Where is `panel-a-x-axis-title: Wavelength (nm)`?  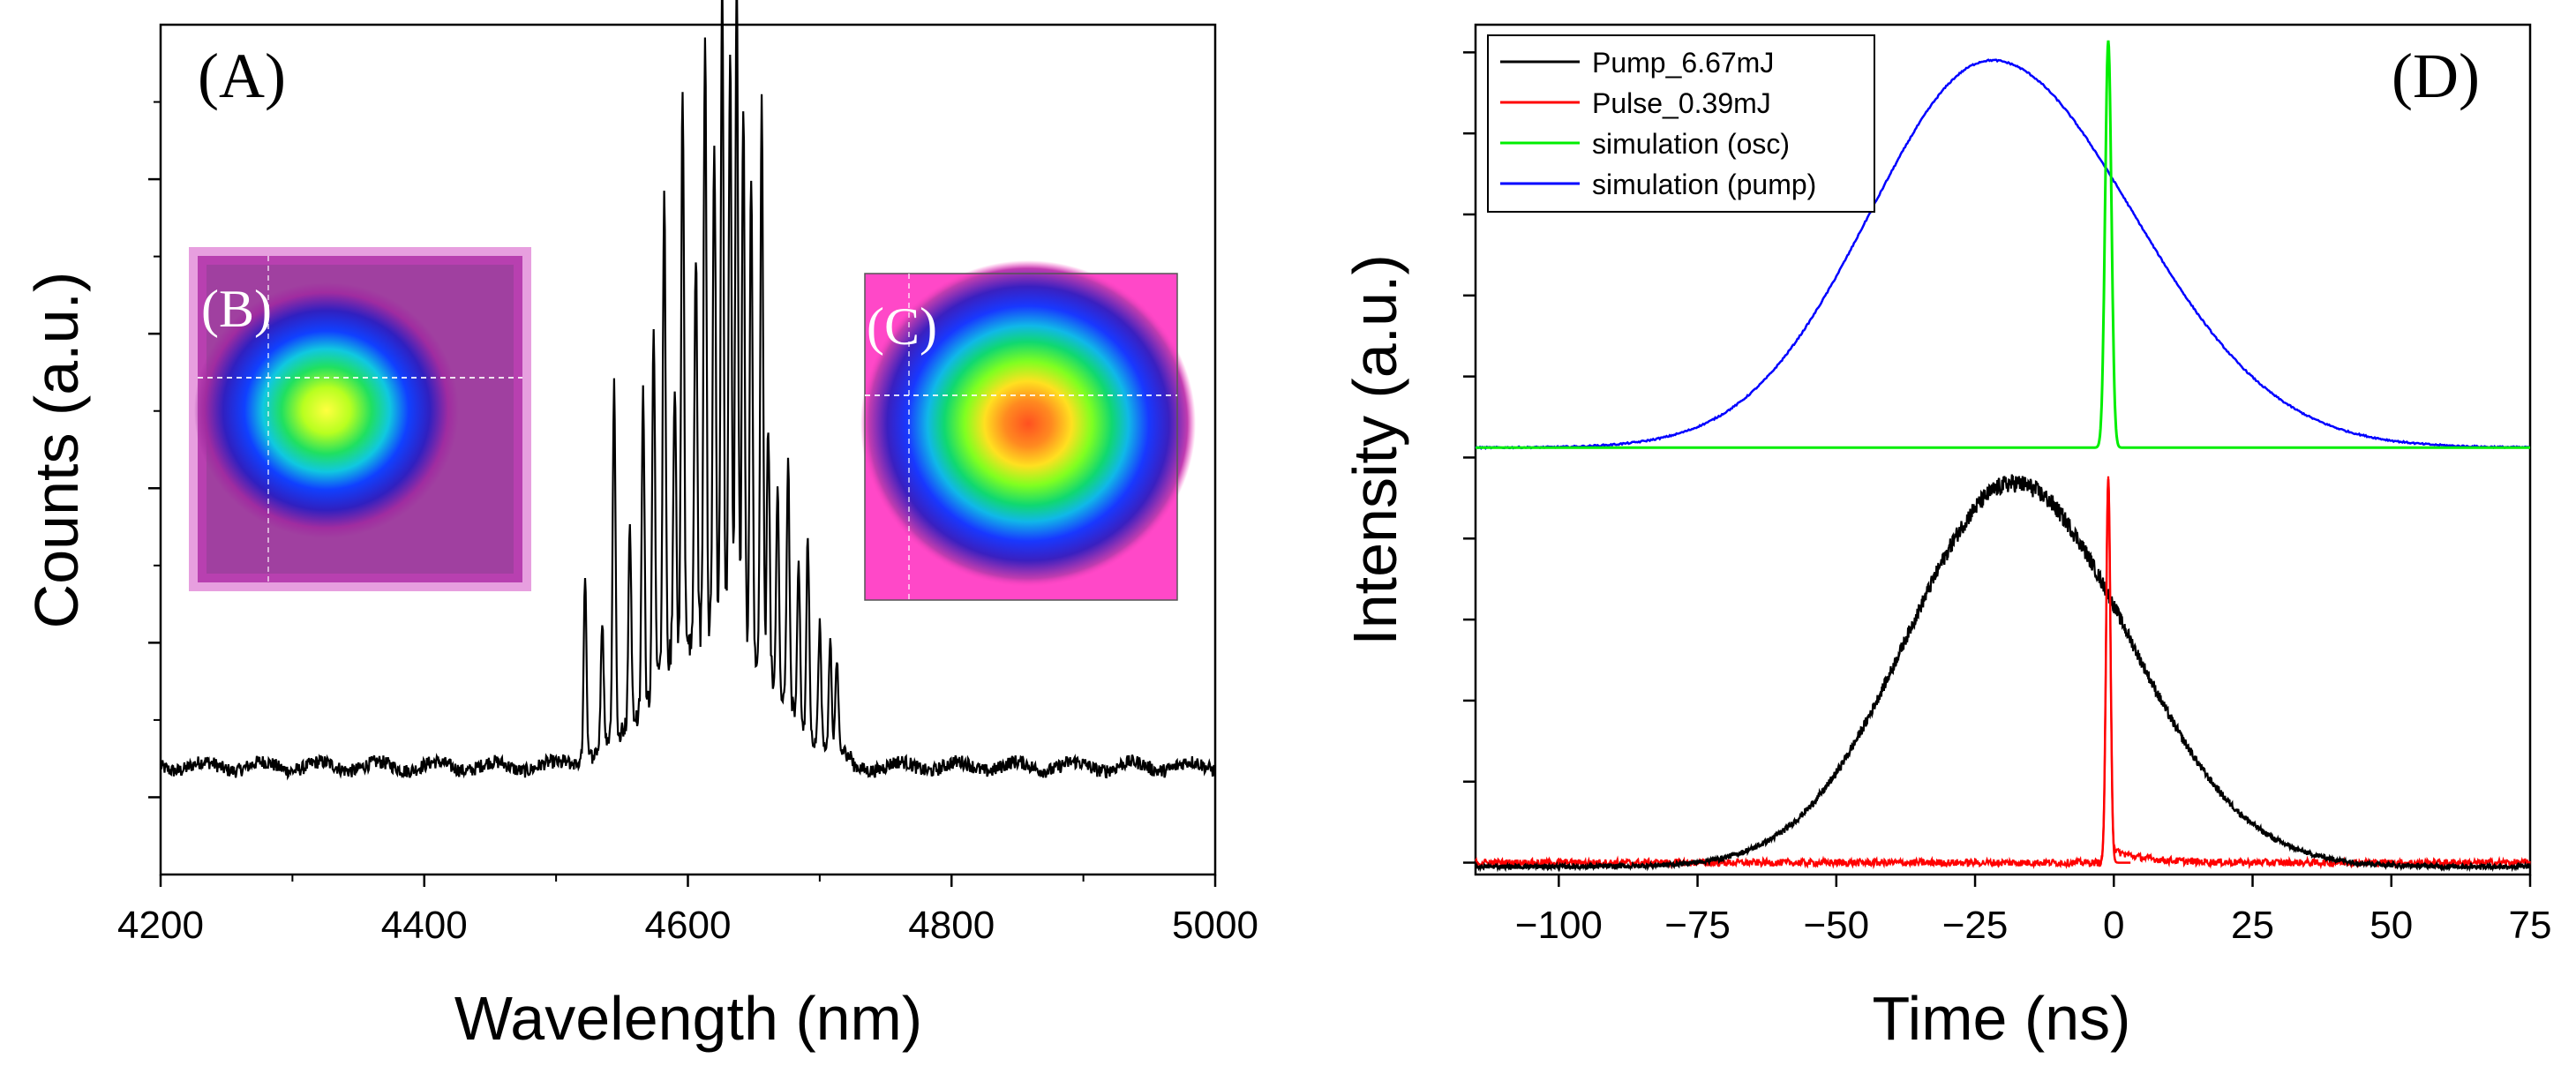 panel-a-x-axis-title: Wavelength (nm) is located at coordinates (688, 1018).